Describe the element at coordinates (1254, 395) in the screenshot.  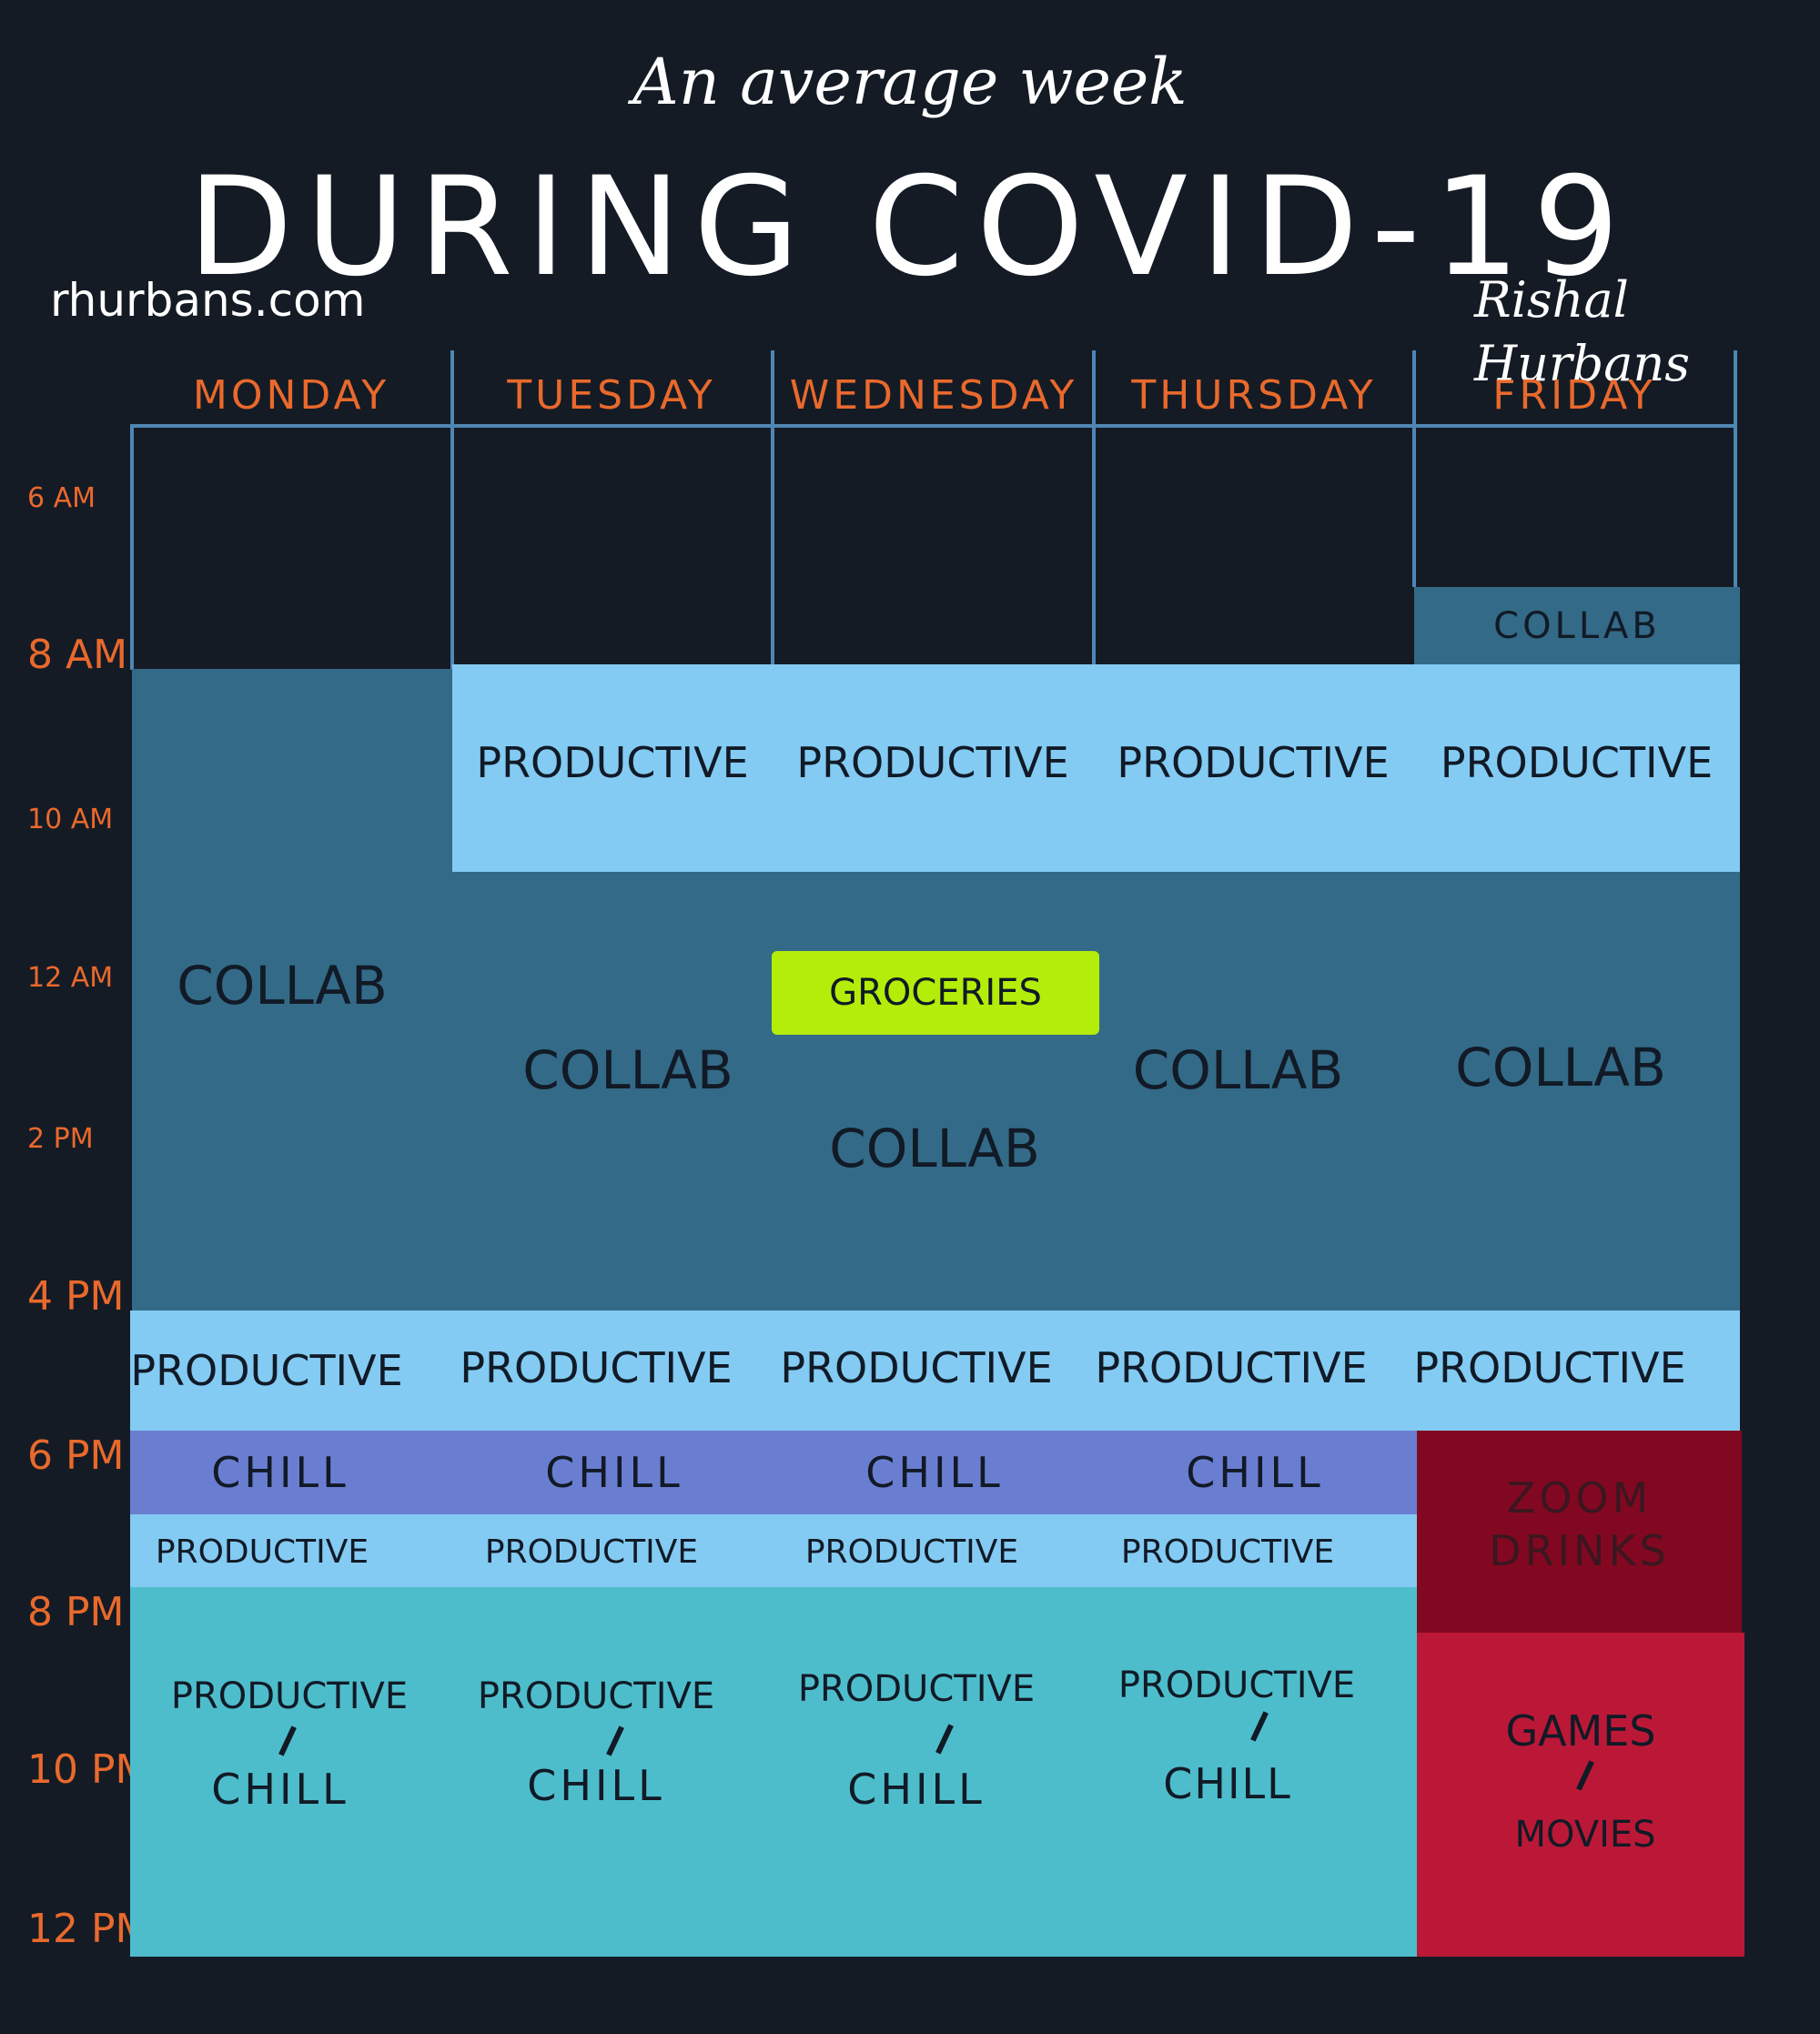
I see `day-header-thursday: THURSDAY` at that location.